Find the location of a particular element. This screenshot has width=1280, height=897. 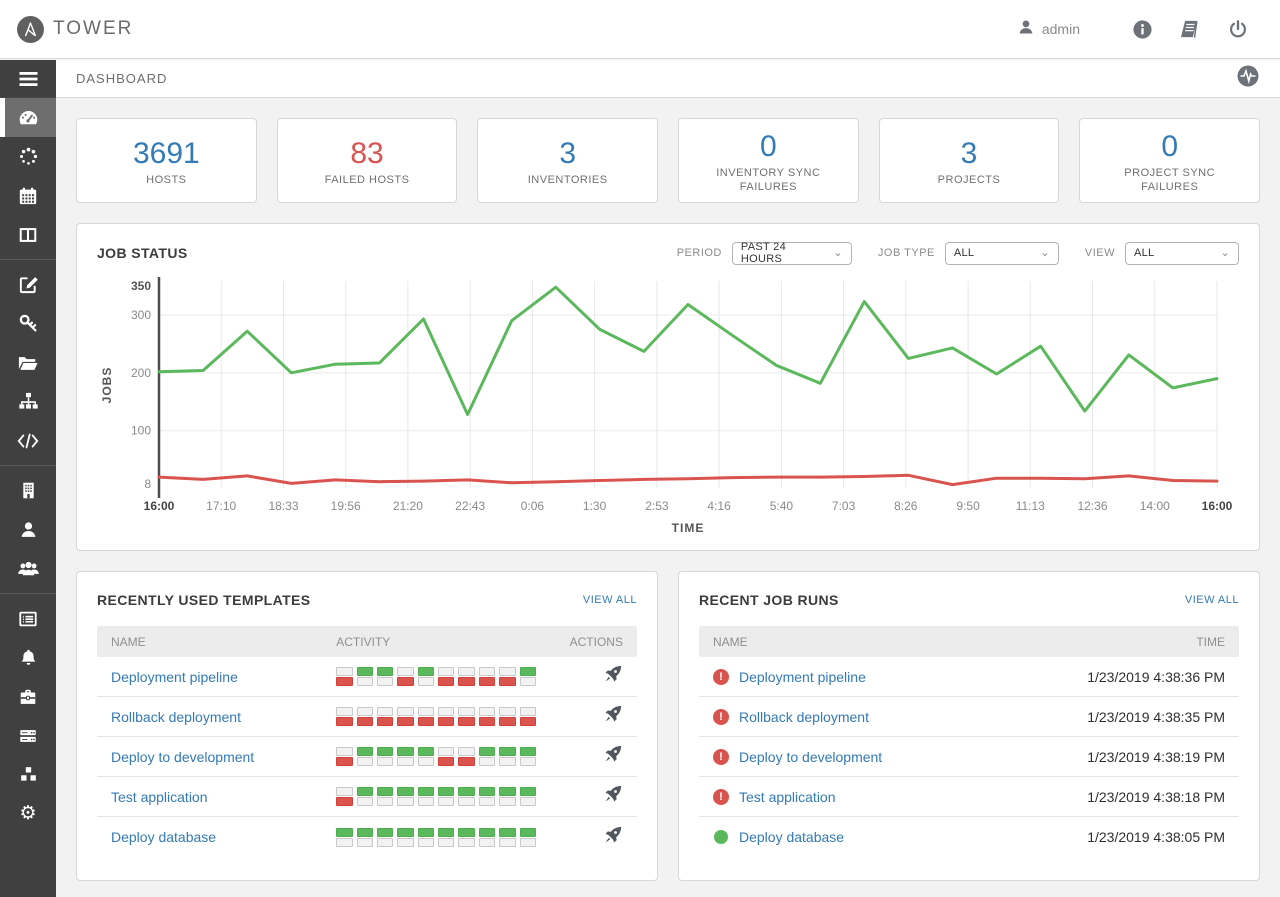

job-run-link: Deployment pipeline is located at coordinates (802, 676).